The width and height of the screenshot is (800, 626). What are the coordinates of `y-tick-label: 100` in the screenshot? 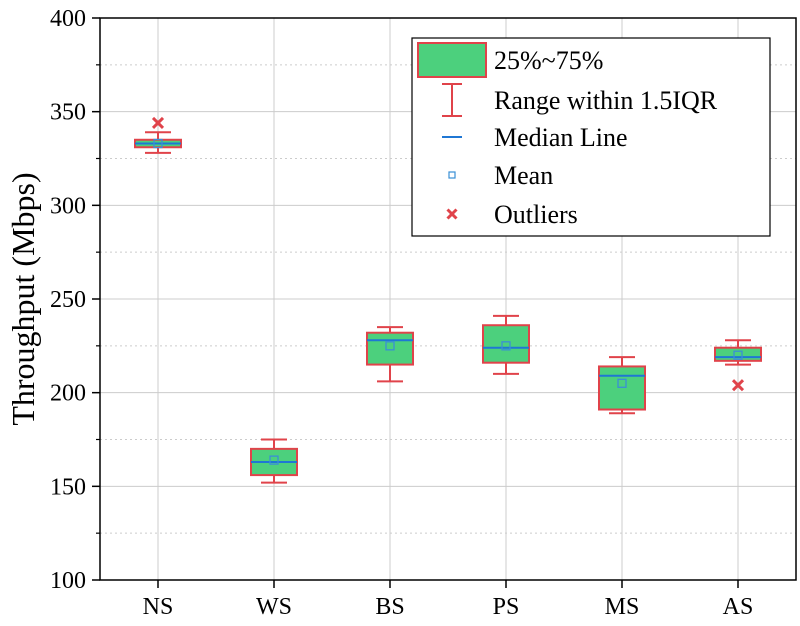 It's located at (68, 581).